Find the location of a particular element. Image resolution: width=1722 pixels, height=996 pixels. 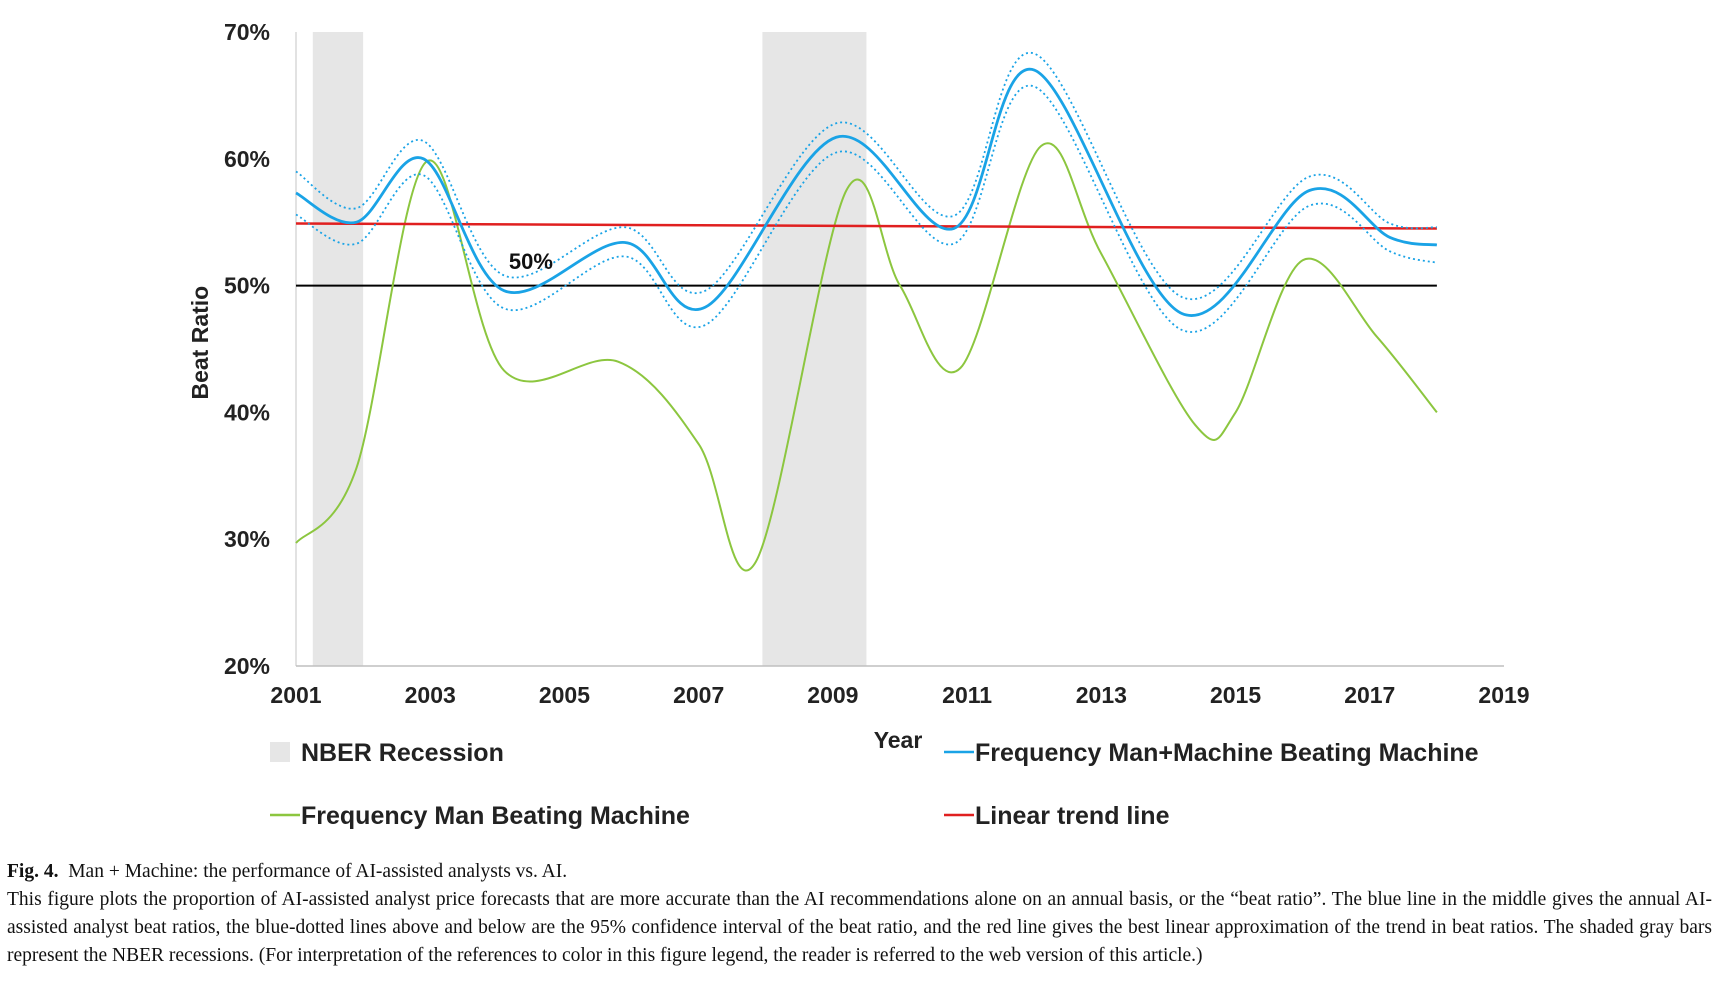

x-tick-label: 2001 is located at coordinates (295, 695).